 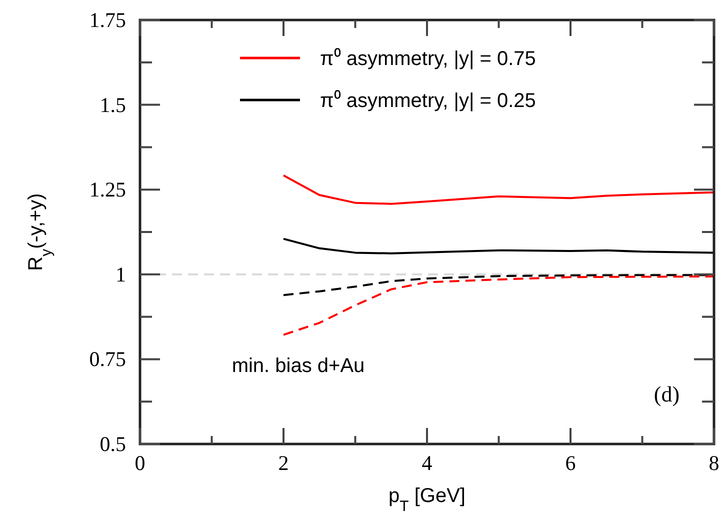 I want to click on legend-label: π⁰ asymmetry, |y| = 0.75, so click(x=428, y=58).